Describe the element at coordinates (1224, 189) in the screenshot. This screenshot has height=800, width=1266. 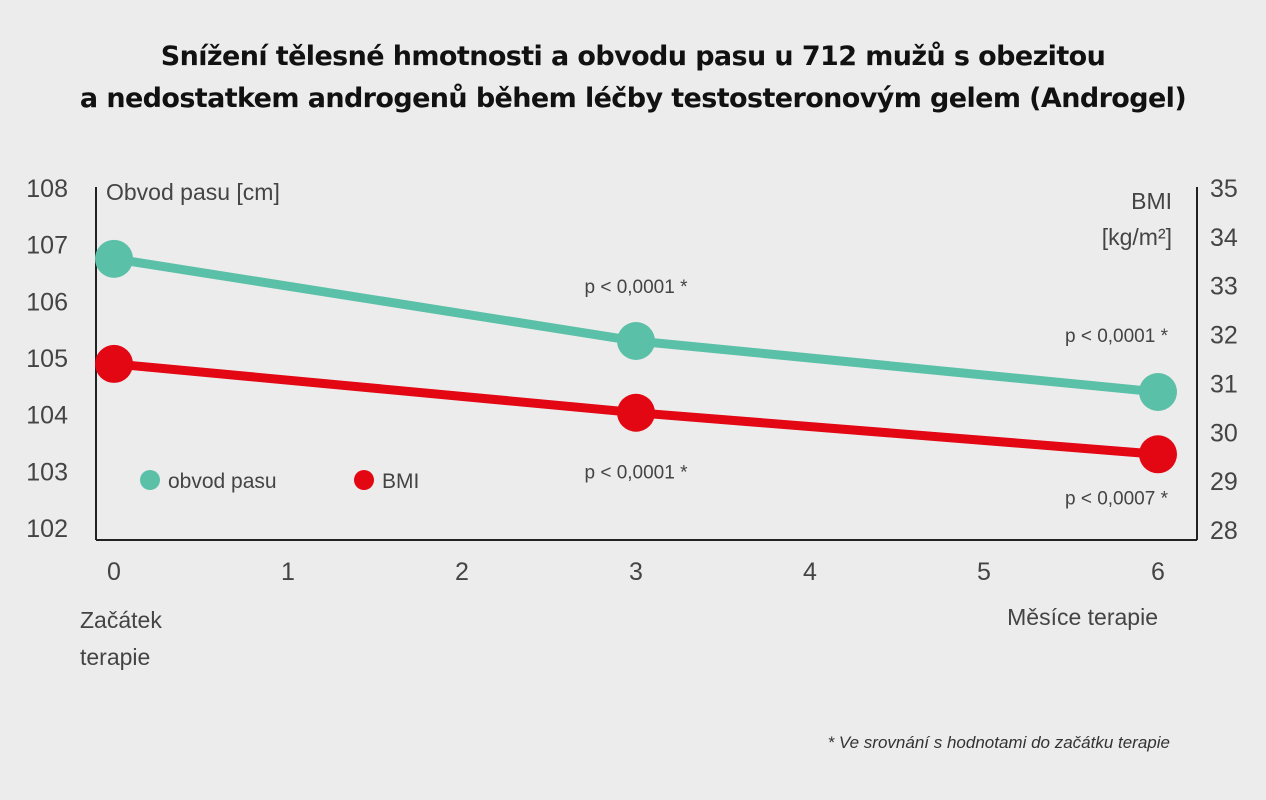
I see `right-tick-label: 35` at that location.